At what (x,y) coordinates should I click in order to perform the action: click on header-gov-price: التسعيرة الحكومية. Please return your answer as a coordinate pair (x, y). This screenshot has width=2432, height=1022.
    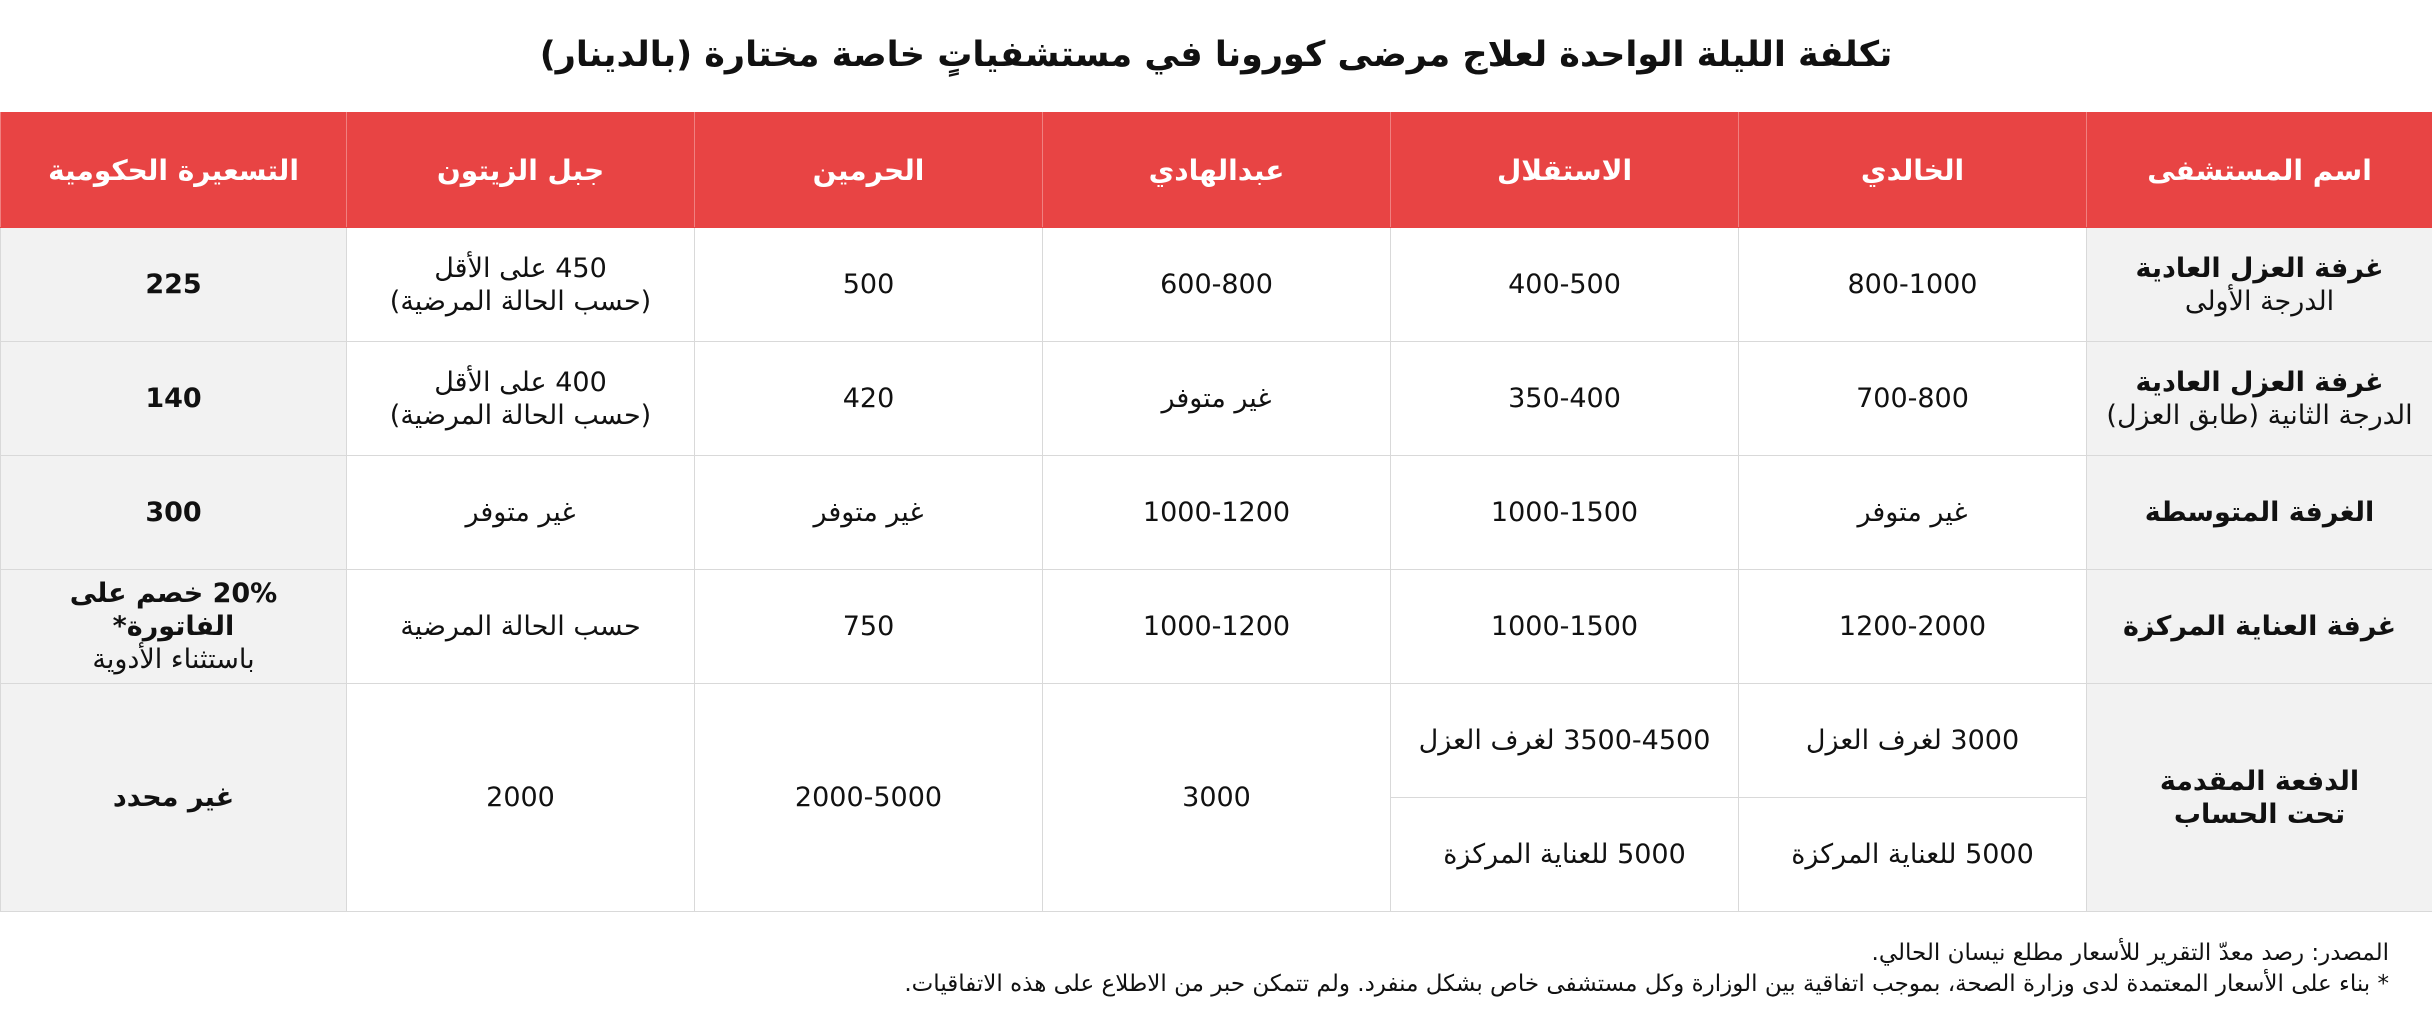
    Looking at the image, I should click on (173, 170).